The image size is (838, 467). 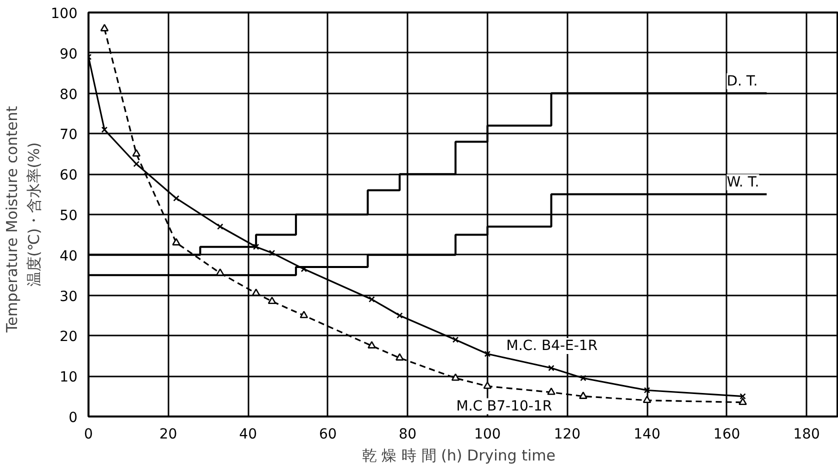 What do you see at coordinates (69, 256) in the screenshot?
I see `y-tick-label: 40` at bounding box center [69, 256].